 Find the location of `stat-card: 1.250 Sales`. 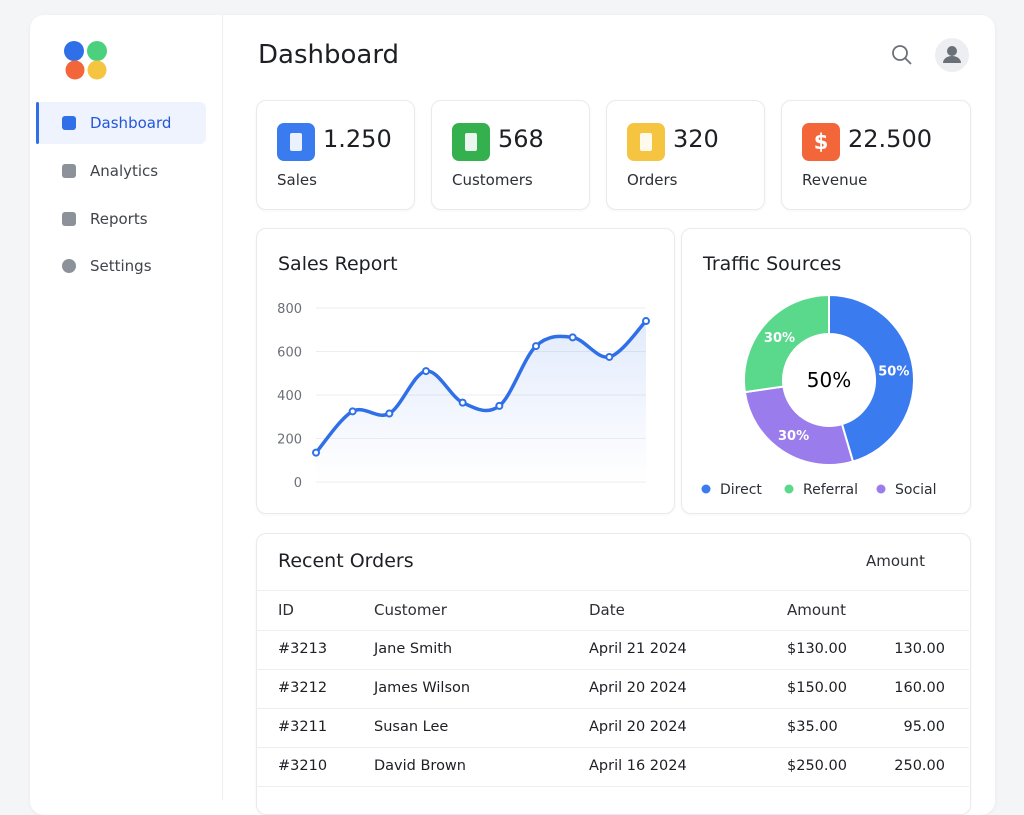

stat-card: 1.250 Sales is located at coordinates (335, 155).